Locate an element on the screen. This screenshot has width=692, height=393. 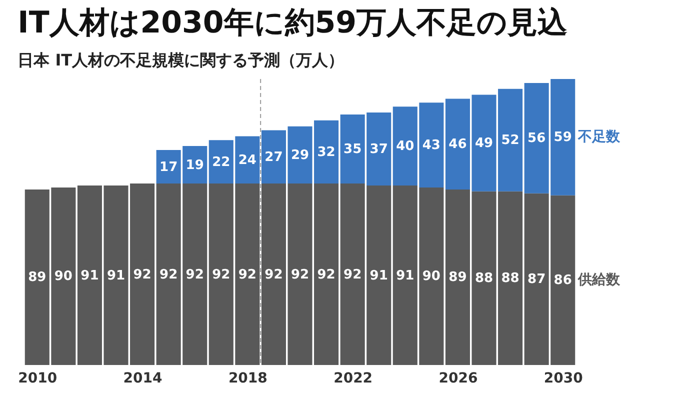
data-label: 87 is located at coordinates (537, 280).